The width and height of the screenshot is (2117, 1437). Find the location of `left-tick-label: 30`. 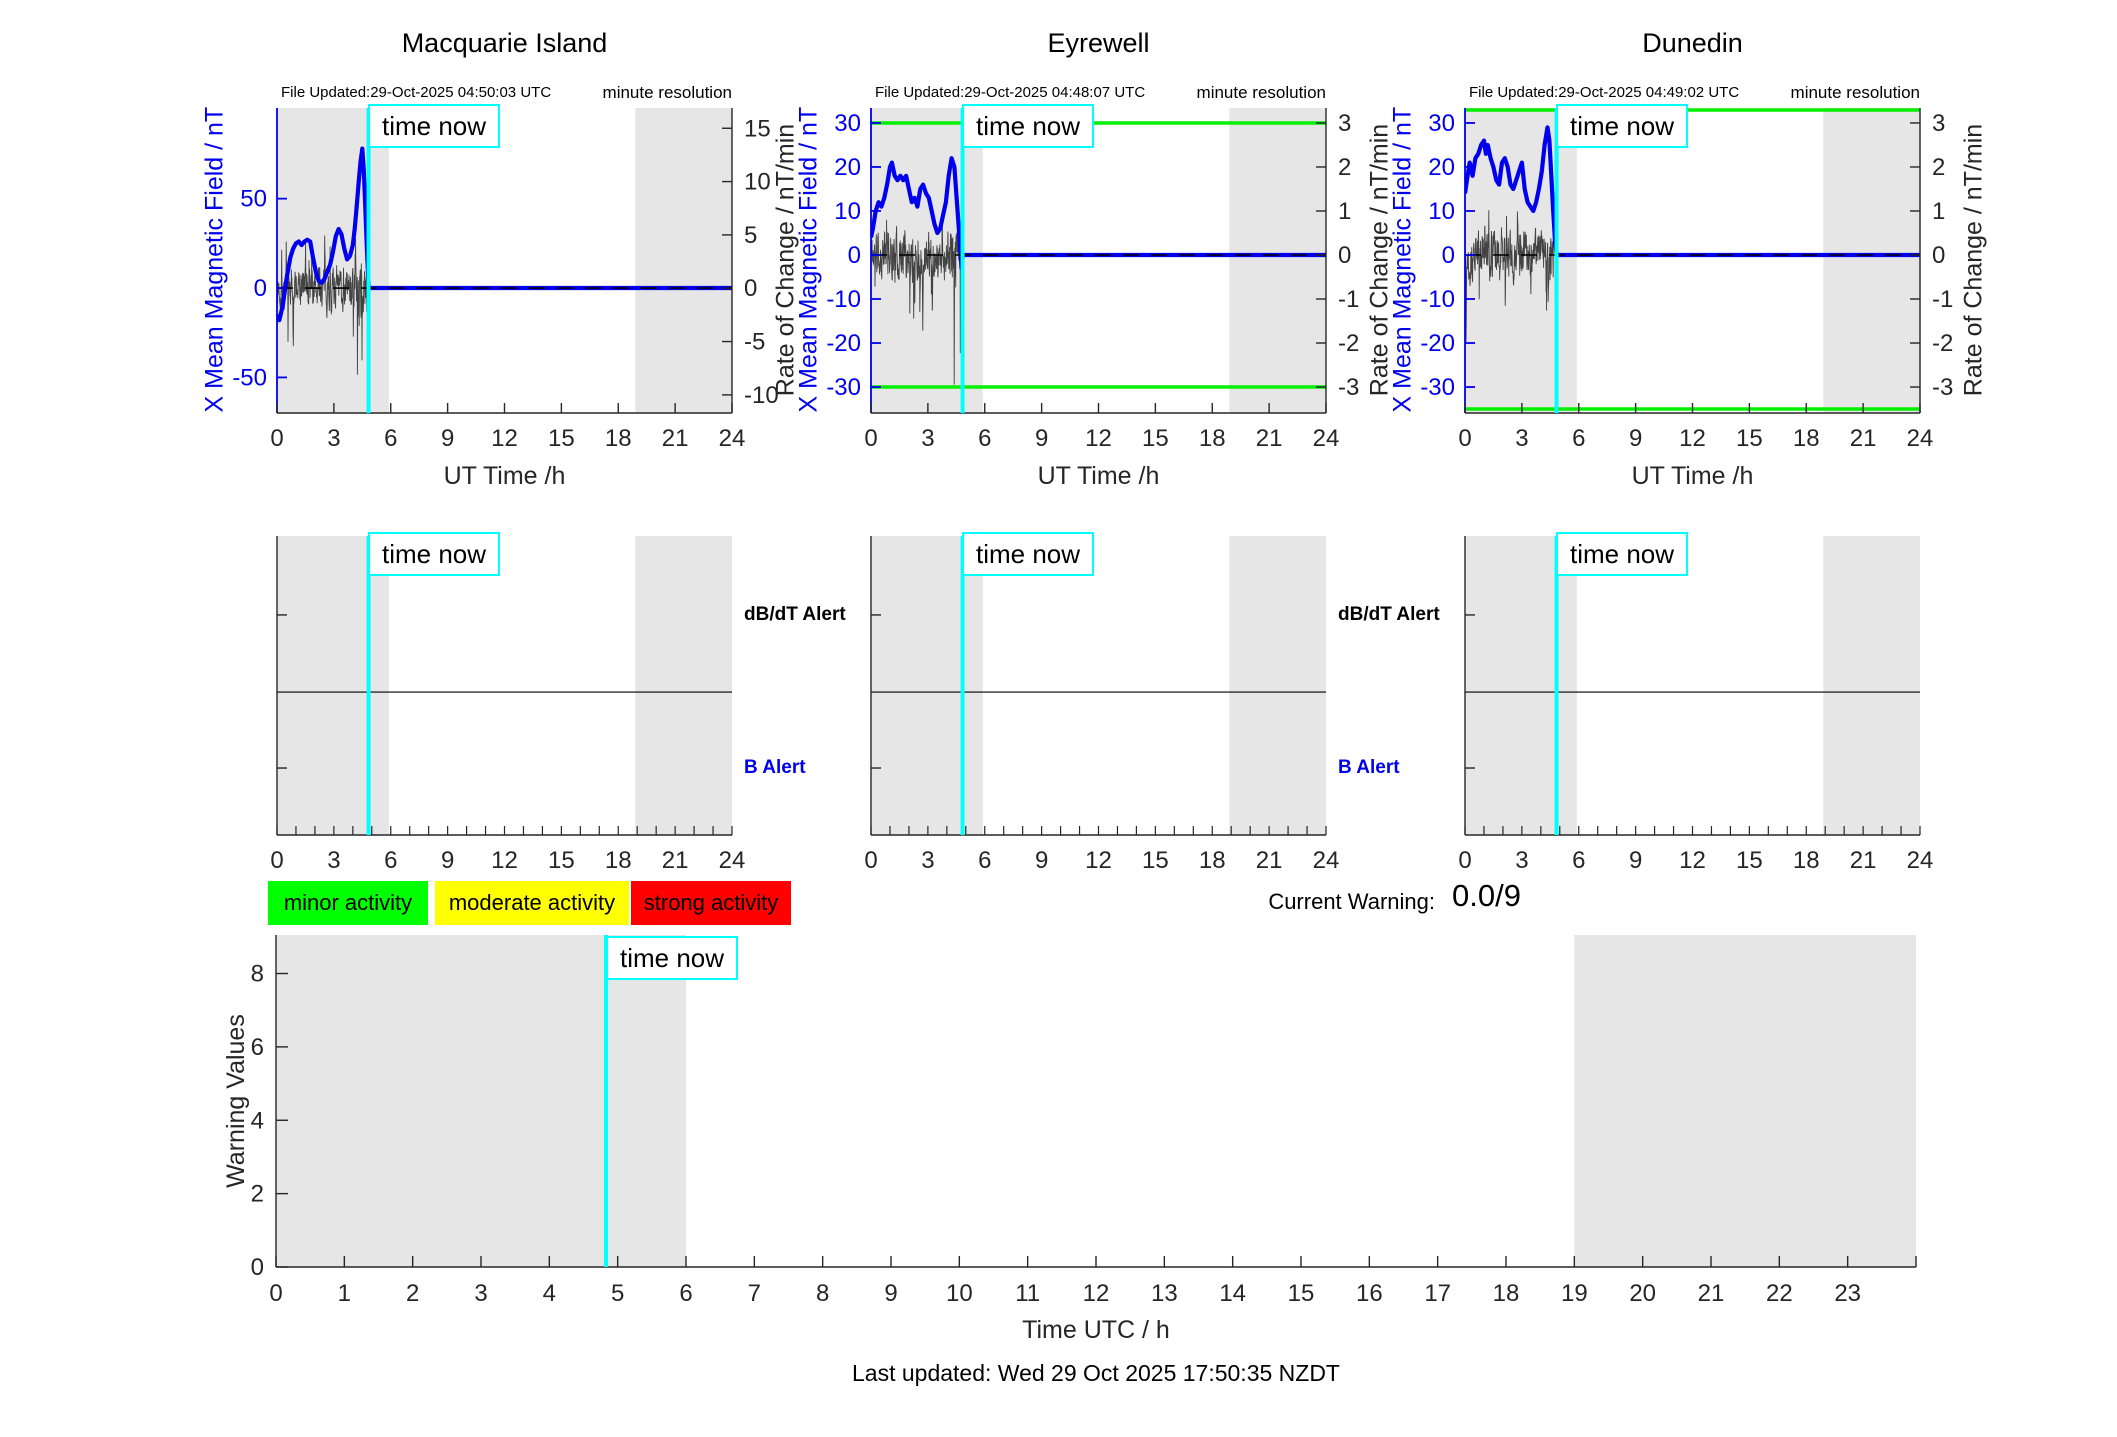

left-tick-label: 30 is located at coordinates (847, 123).